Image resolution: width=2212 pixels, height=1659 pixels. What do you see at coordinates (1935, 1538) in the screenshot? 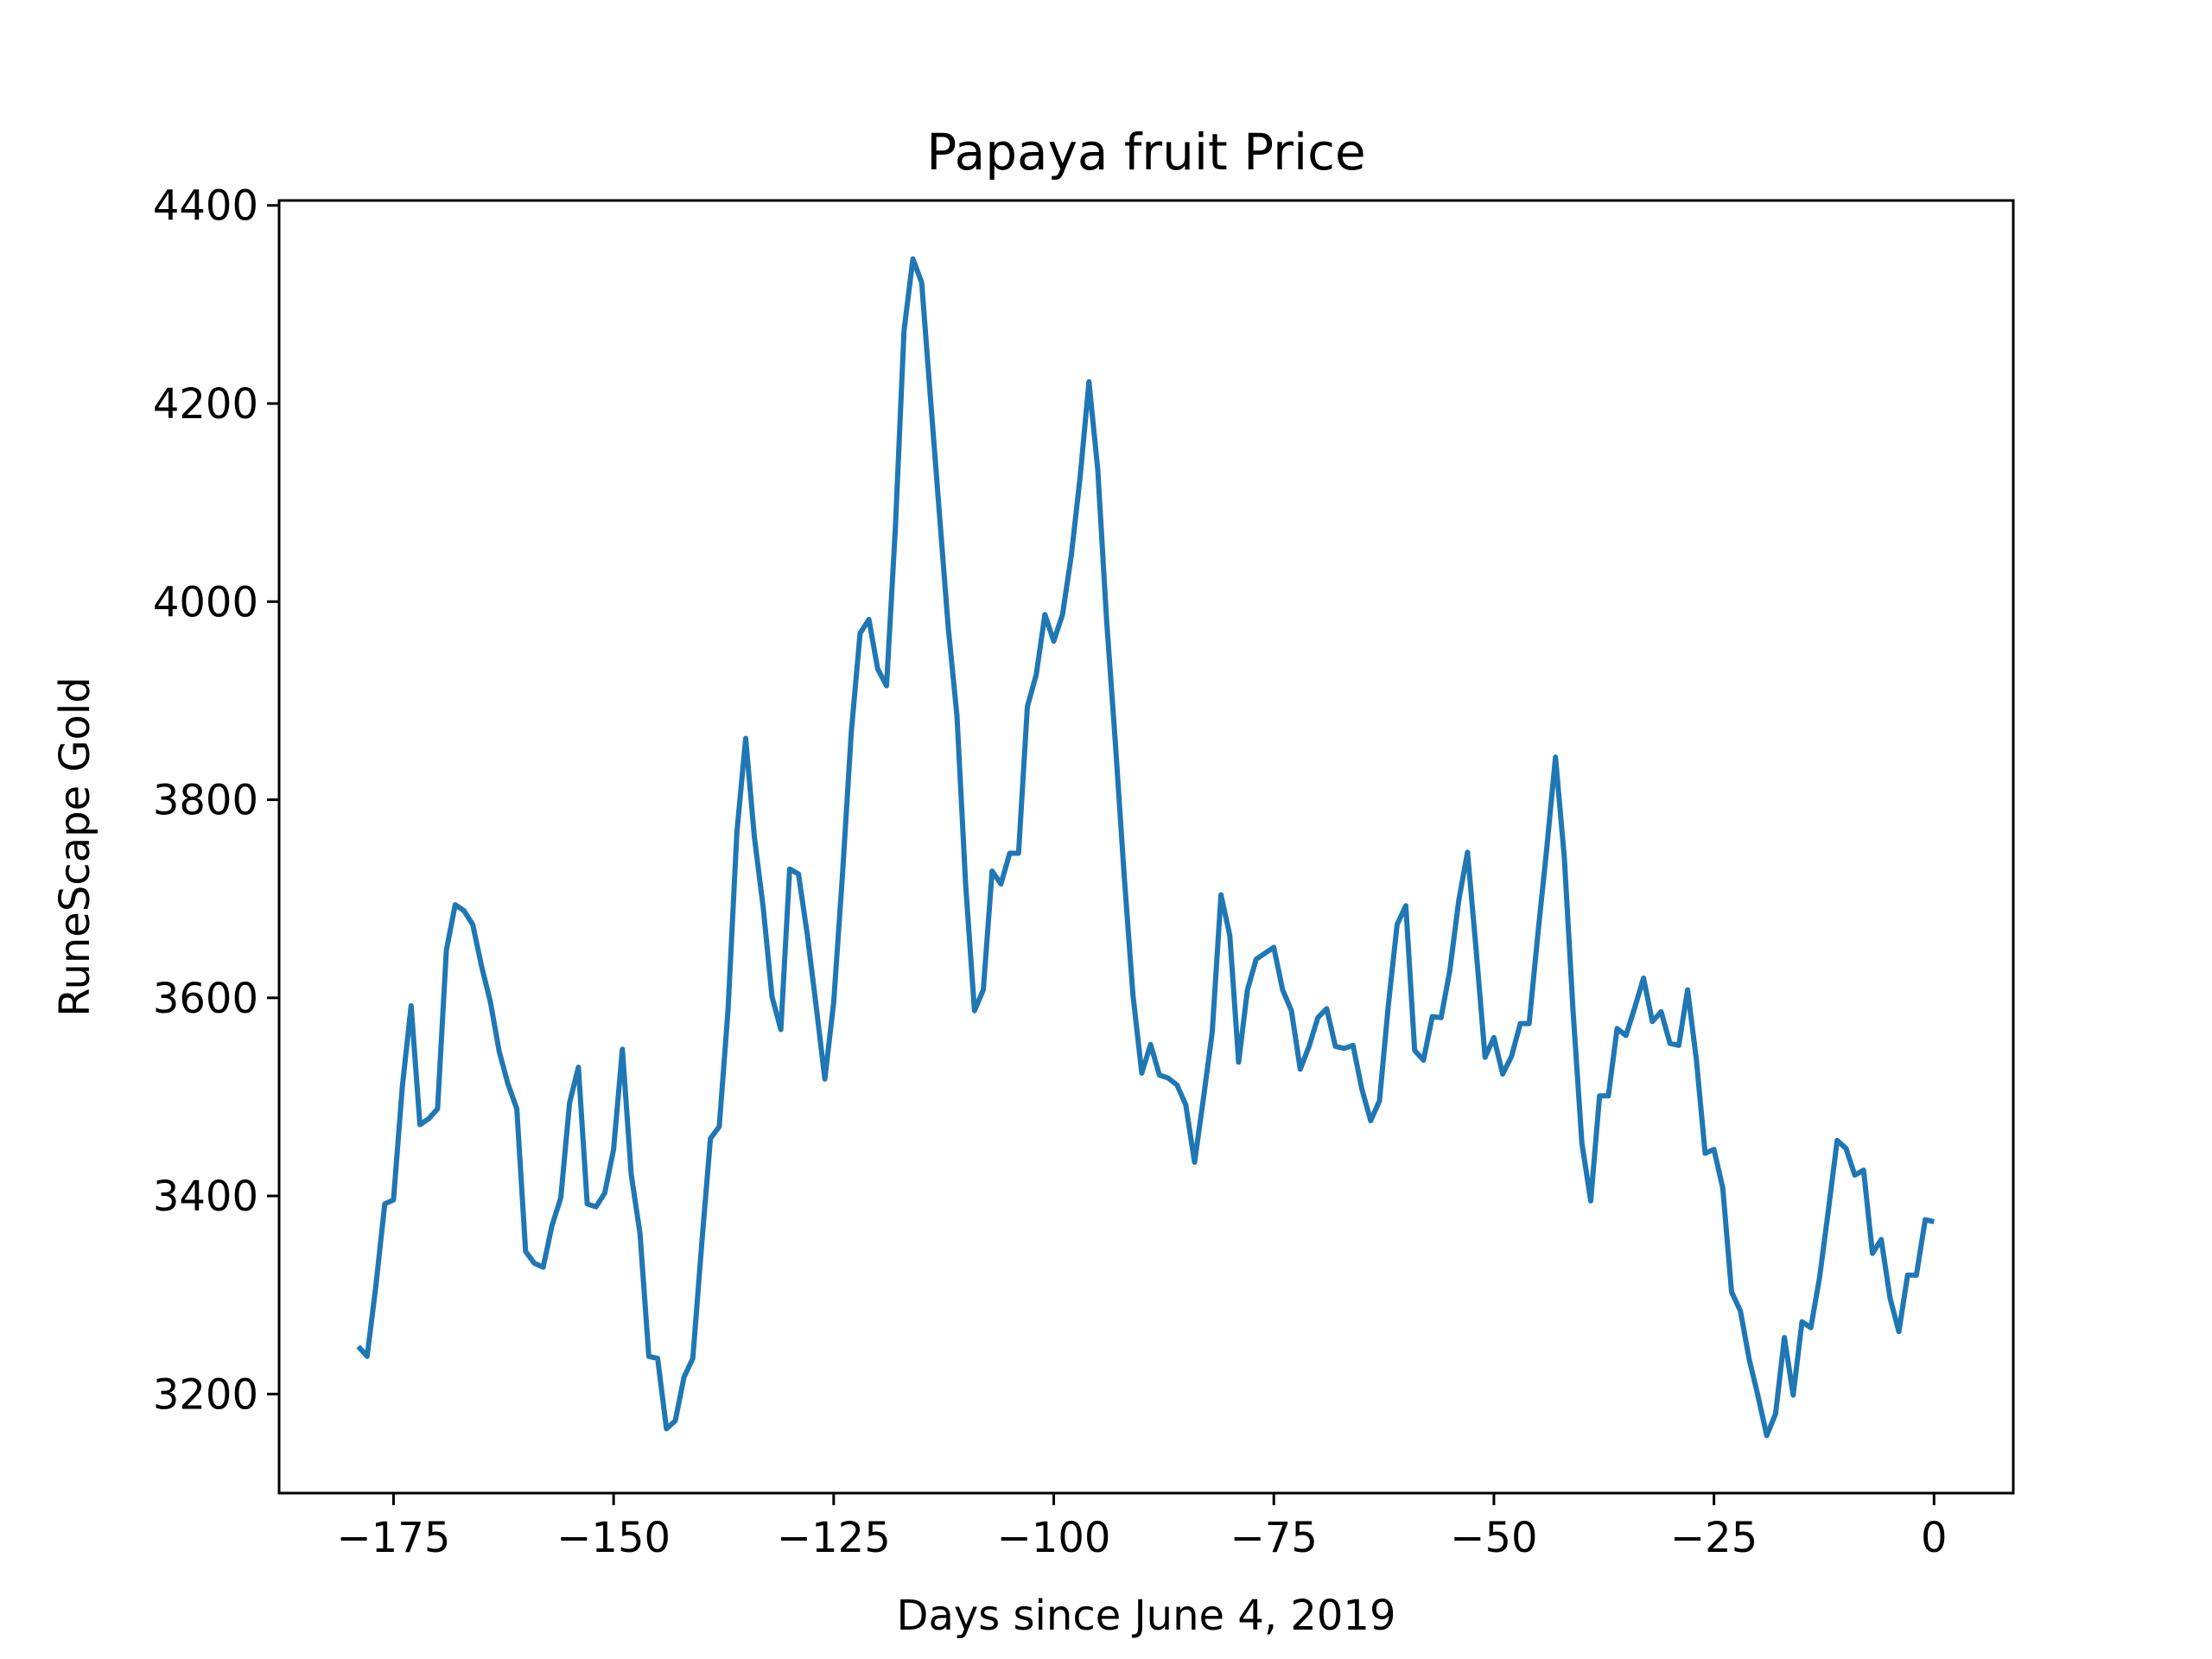
I see `x-tick-label: 0` at bounding box center [1935, 1538].